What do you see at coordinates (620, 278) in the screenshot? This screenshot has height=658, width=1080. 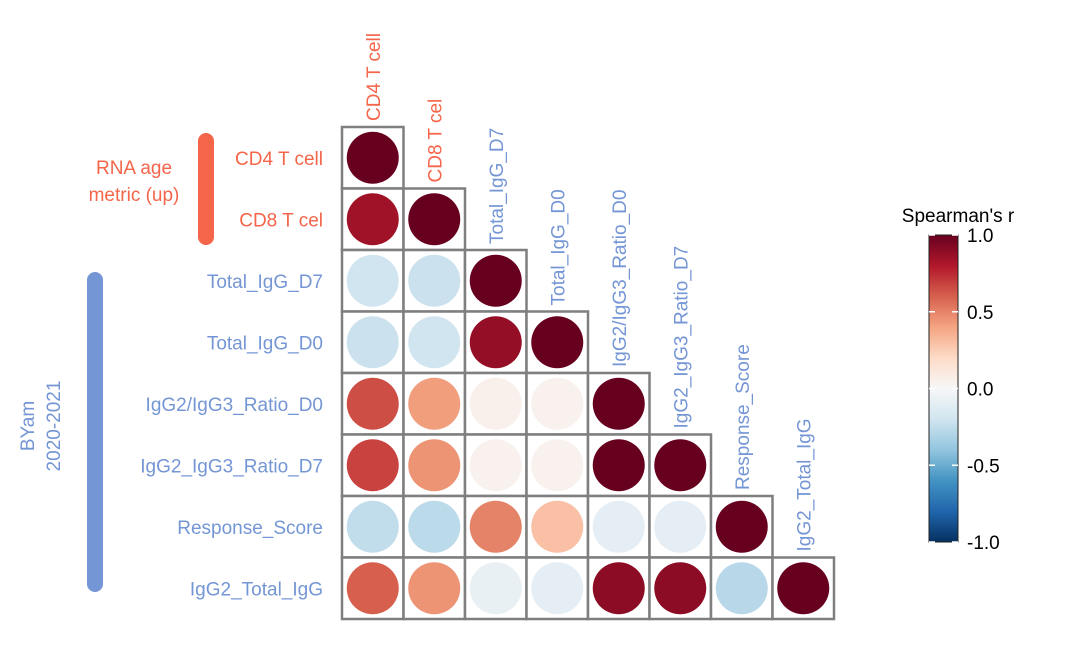 I see `column-label: IgG2/IgG3_Ratio_D0` at bounding box center [620, 278].